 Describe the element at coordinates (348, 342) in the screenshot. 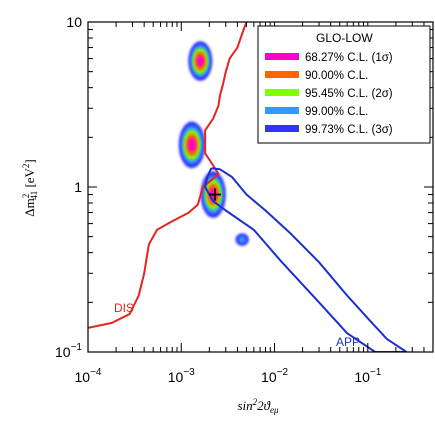

I see `curve-label-app: APP` at that location.